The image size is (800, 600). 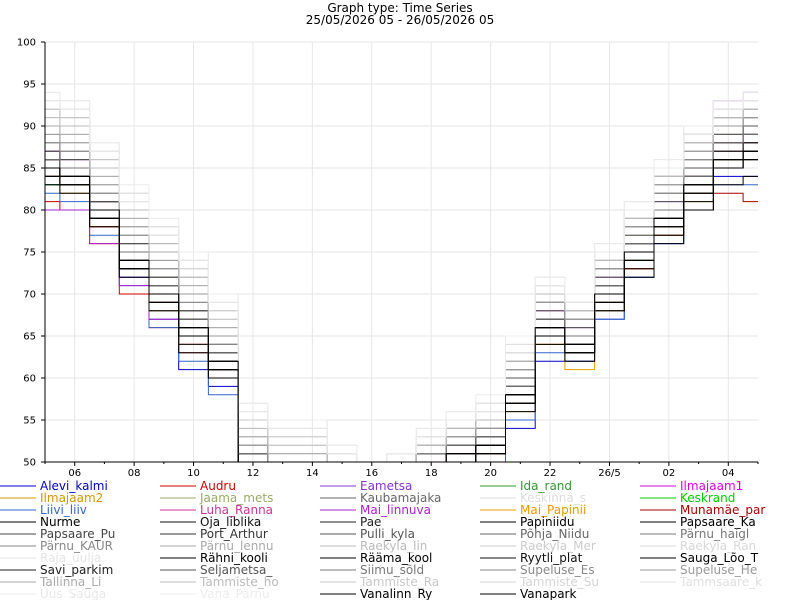 I want to click on y-tick-label: 100, so click(x=26, y=43).